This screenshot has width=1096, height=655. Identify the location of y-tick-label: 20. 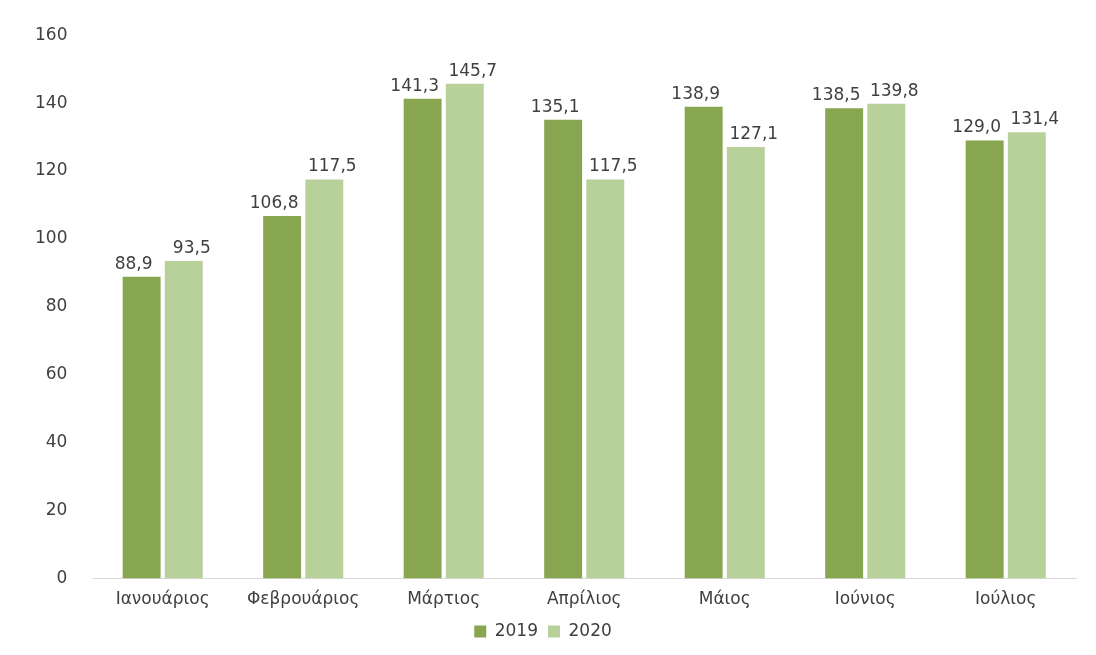
(56, 509).